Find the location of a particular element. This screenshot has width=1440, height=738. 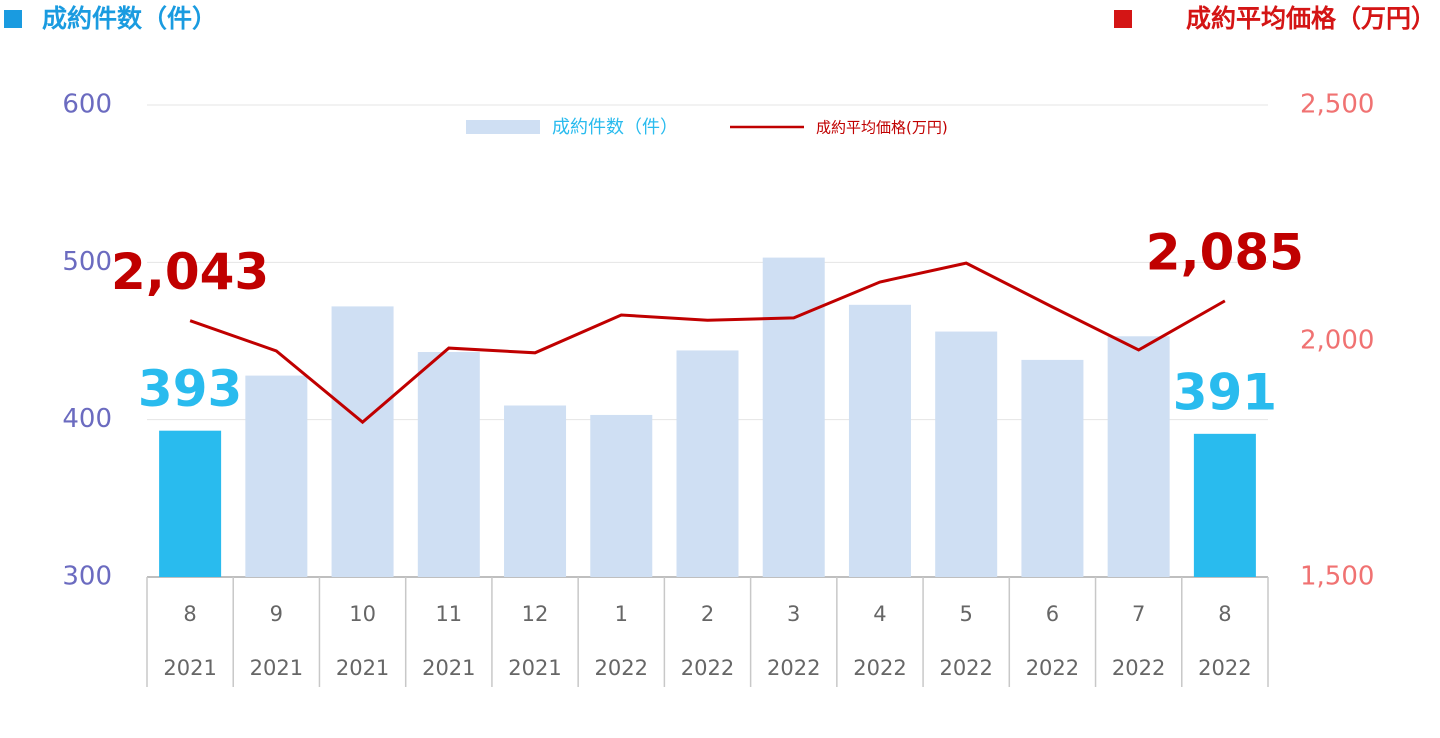

y-tick-label: 400 is located at coordinates (87, 419).